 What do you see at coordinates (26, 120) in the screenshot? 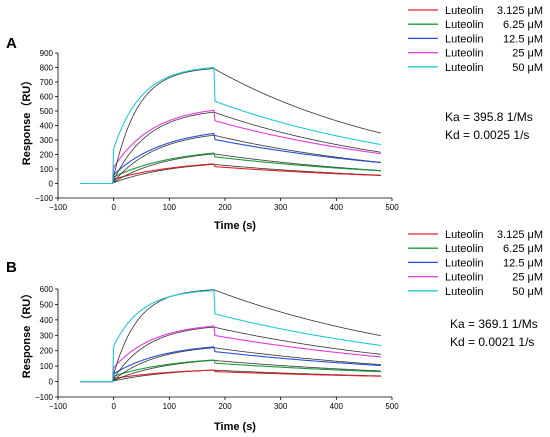
I see `panel-a-y-axis-label: Response（RU）` at bounding box center [26, 120].